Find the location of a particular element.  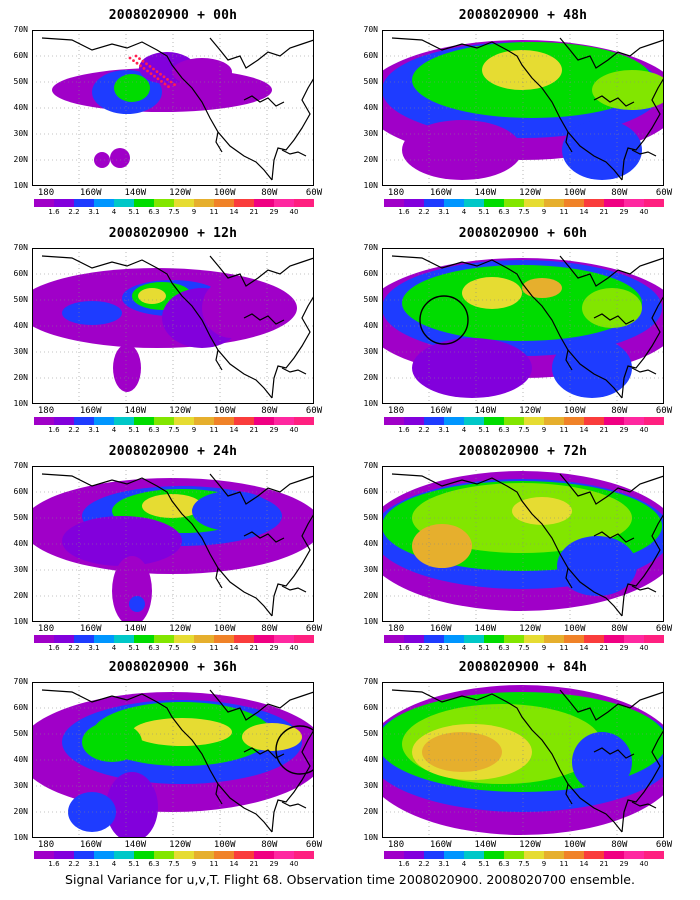

highlight-circle is located at coordinates (294, 750).